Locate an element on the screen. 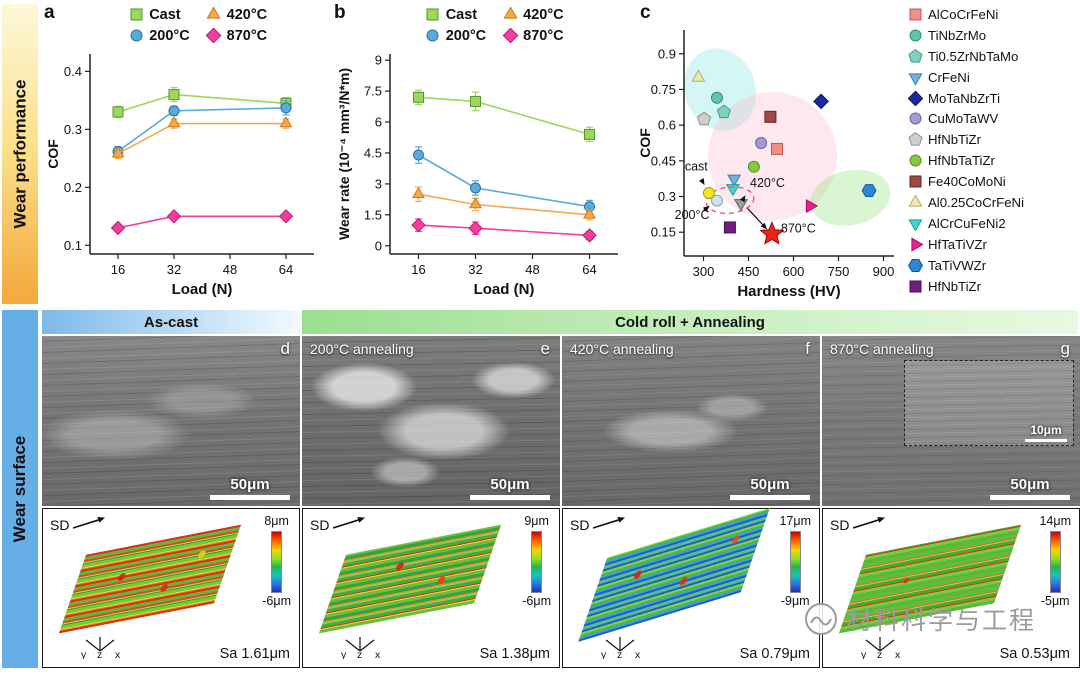 This screenshot has height=678, width=1080. scale-bar-e: 50μm is located at coordinates (510, 488).